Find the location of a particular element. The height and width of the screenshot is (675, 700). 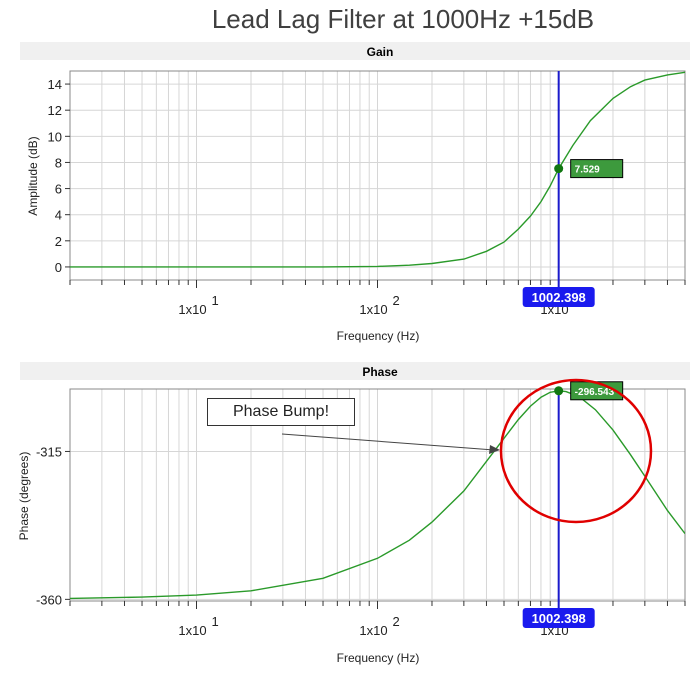

gain-x-axis-label: Frequency (Hz) is located at coordinates (378, 336).